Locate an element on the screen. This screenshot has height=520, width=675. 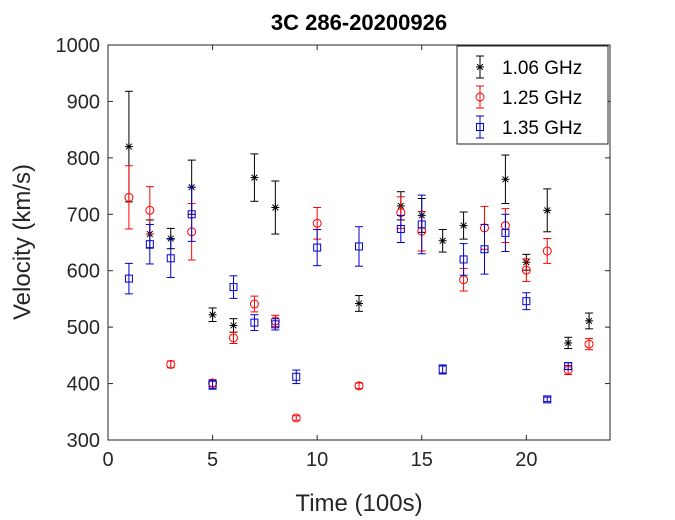
y-tick-label: 800 is located at coordinates (83, 159).